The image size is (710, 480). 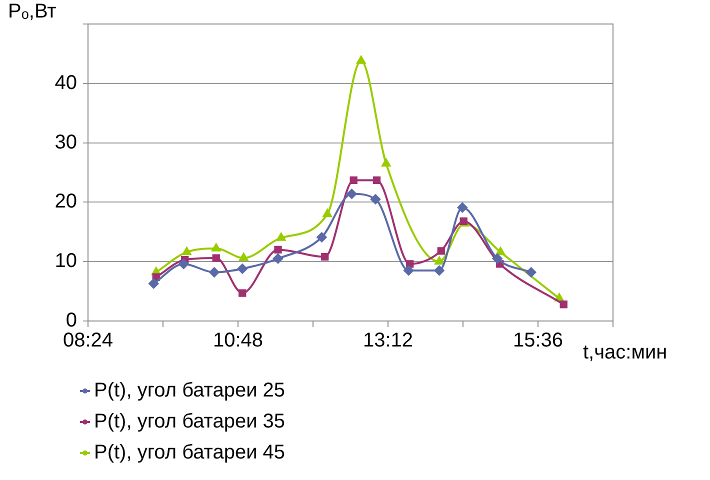 What do you see at coordinates (32, 11) in the screenshot?
I see `y-axis-title: Pₒ,Вт` at bounding box center [32, 11].